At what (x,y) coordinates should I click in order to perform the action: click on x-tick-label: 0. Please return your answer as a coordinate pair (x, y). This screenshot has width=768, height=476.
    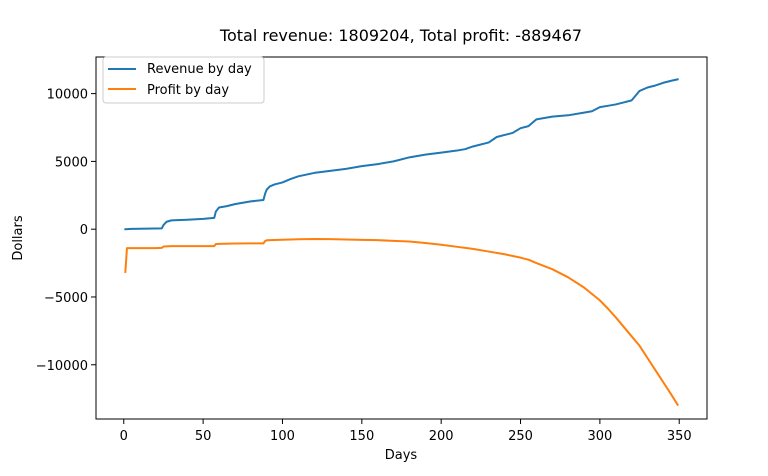
    Looking at the image, I should click on (124, 436).